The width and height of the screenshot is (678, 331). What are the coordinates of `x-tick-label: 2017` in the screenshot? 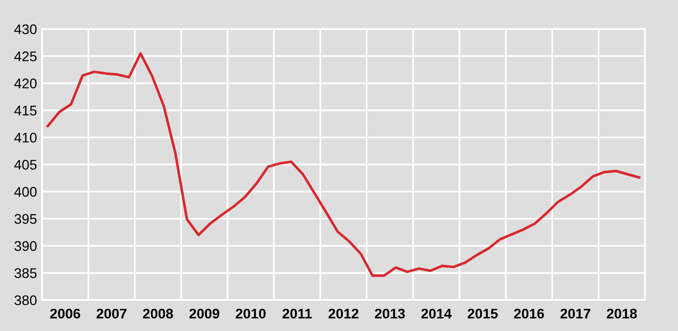 It's located at (575, 313).